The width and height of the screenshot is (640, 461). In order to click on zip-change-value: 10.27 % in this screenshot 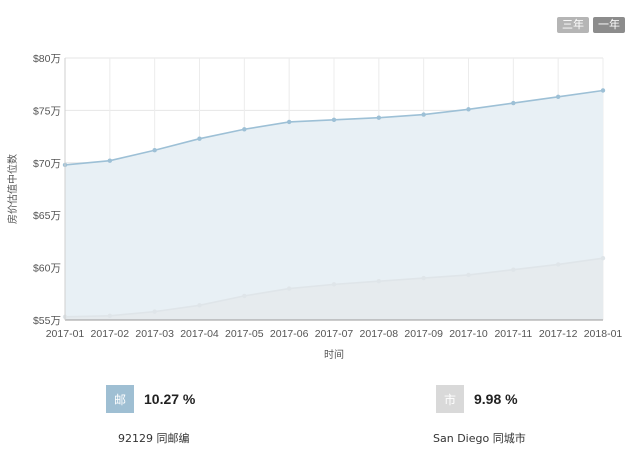, I will do `click(170, 399)`.